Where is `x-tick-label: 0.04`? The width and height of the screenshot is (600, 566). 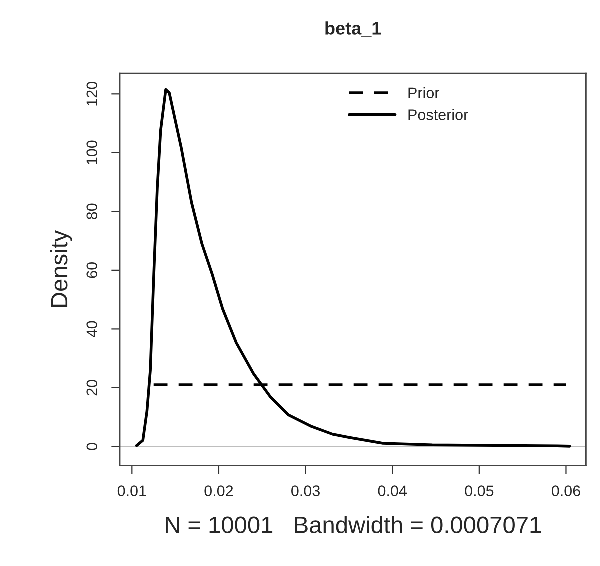
x-tick-label: 0.04 is located at coordinates (393, 491).